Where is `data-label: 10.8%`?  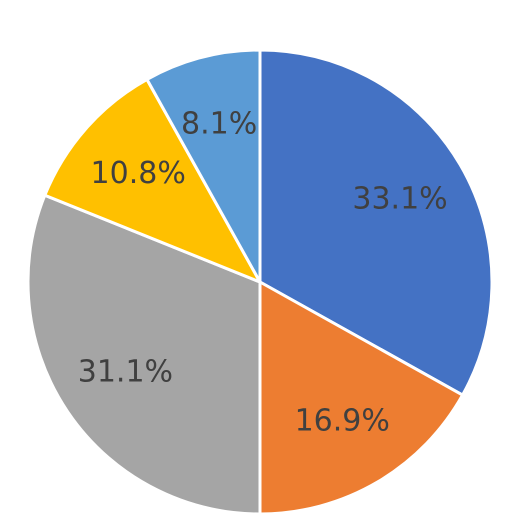
data-label: 10.8% is located at coordinates (138, 173).